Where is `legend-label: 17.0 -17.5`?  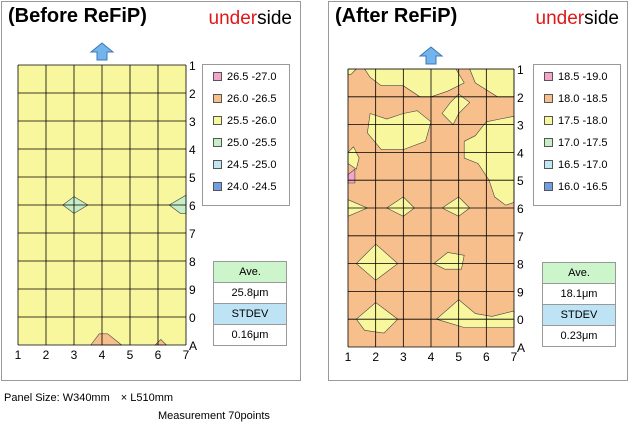 legend-label: 17.0 -17.5 is located at coordinates (583, 143).